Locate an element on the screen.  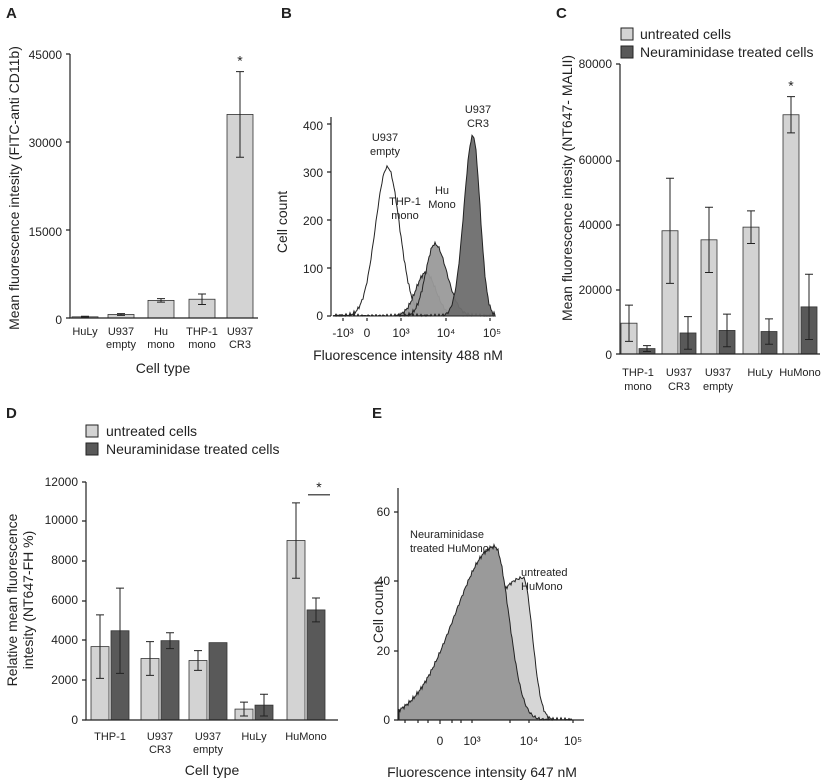
panel-d-cat-0: THP-1 is located at coordinates (110, 737).